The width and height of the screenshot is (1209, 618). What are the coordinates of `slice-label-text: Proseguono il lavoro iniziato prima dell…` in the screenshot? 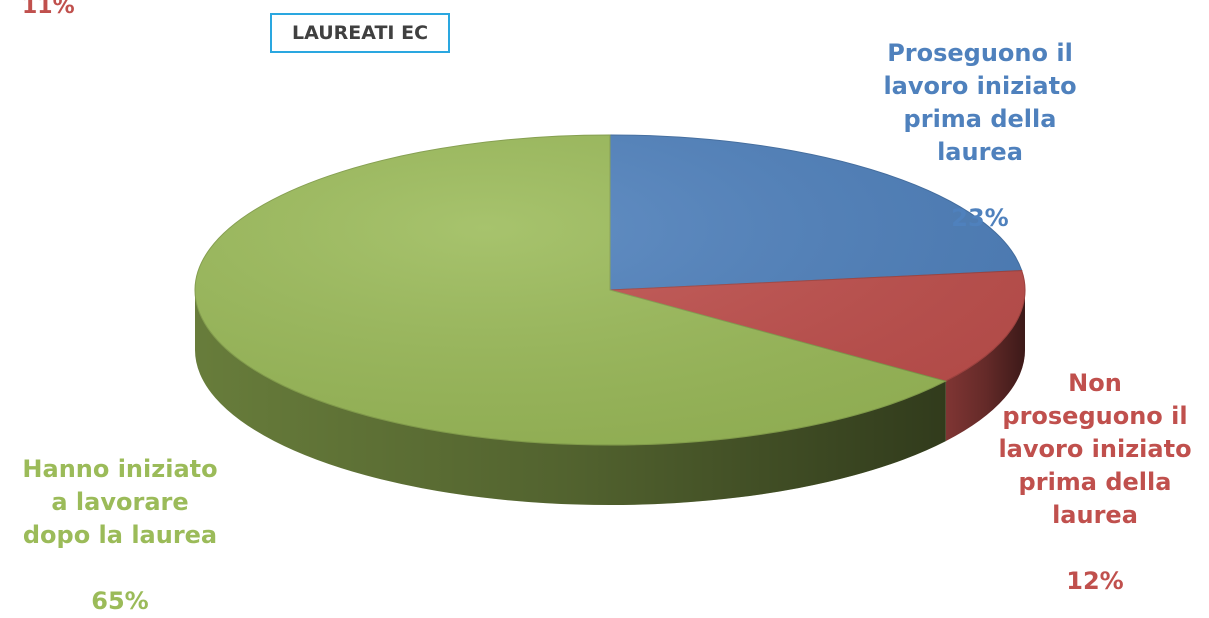 It's located at (980, 102).